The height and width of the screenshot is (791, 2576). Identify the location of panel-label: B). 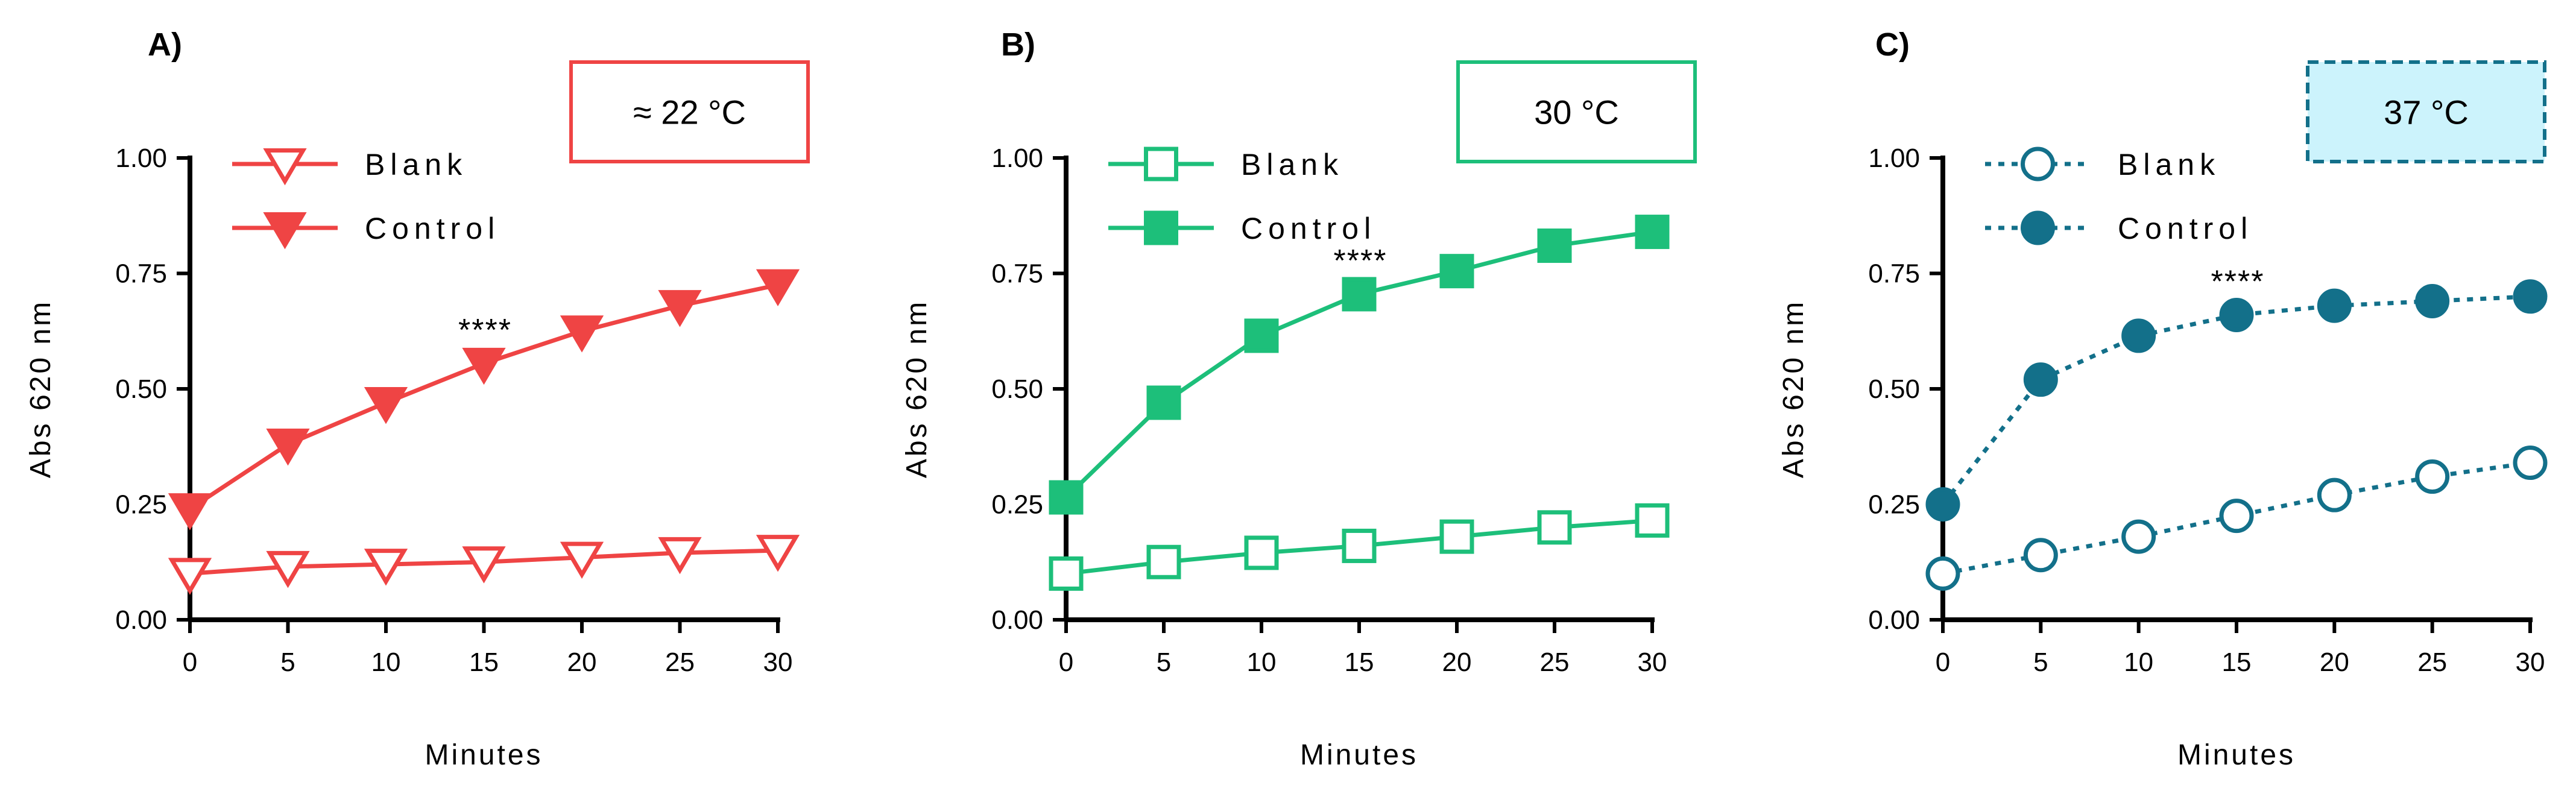
(1018, 45).